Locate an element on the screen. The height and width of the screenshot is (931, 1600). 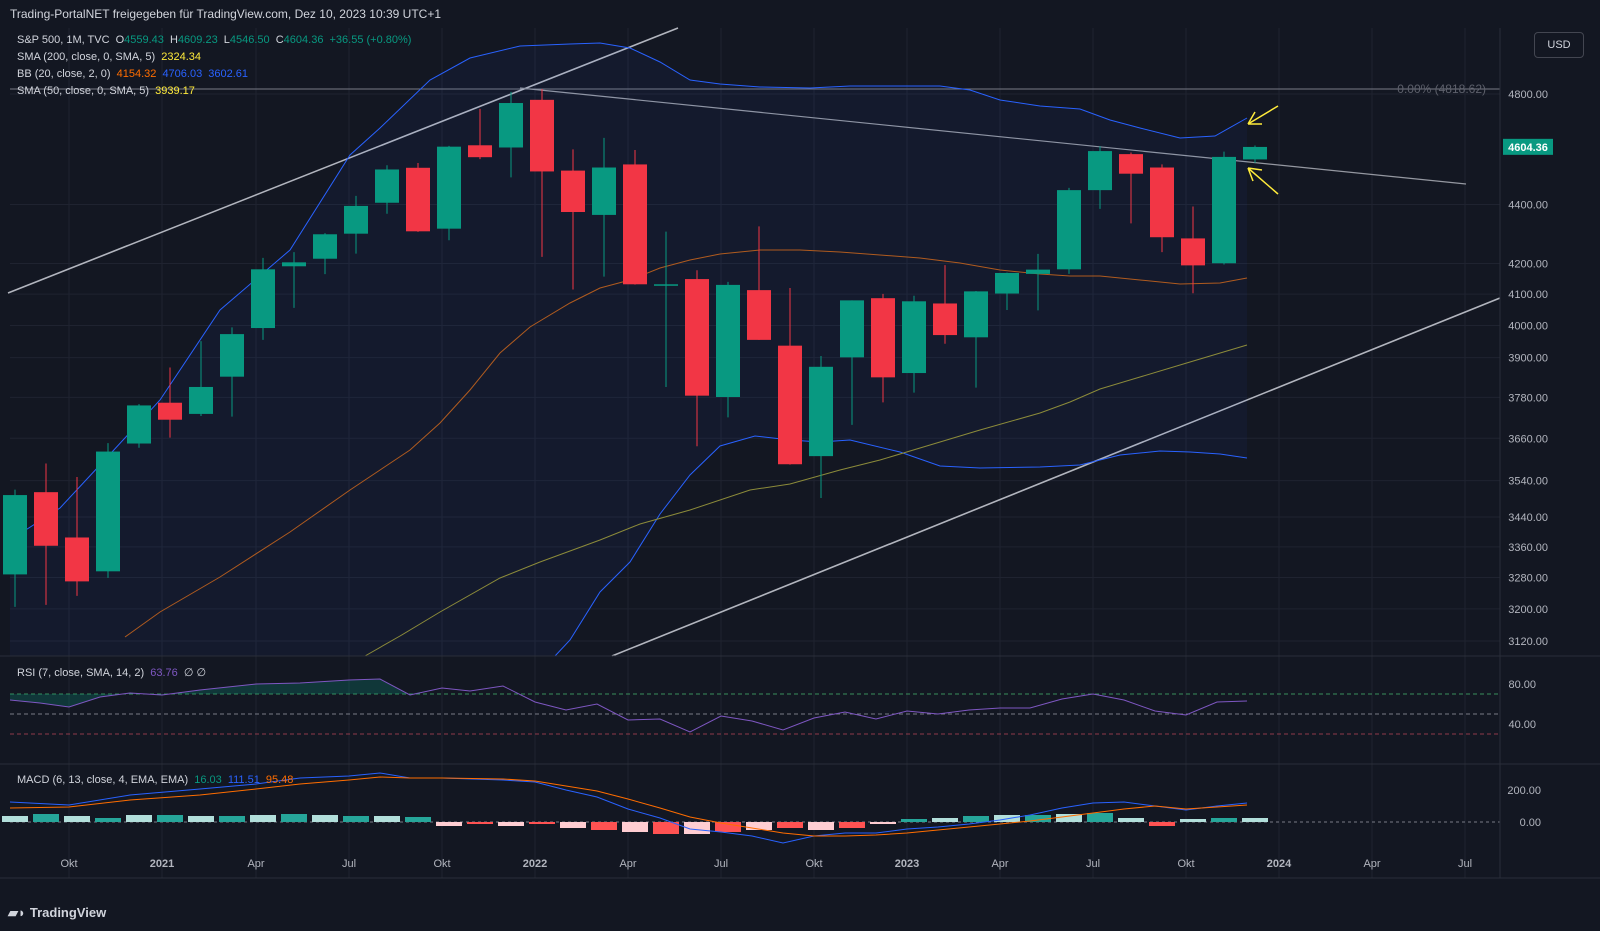
rsi-value: 63.76 is located at coordinates (164, 673).